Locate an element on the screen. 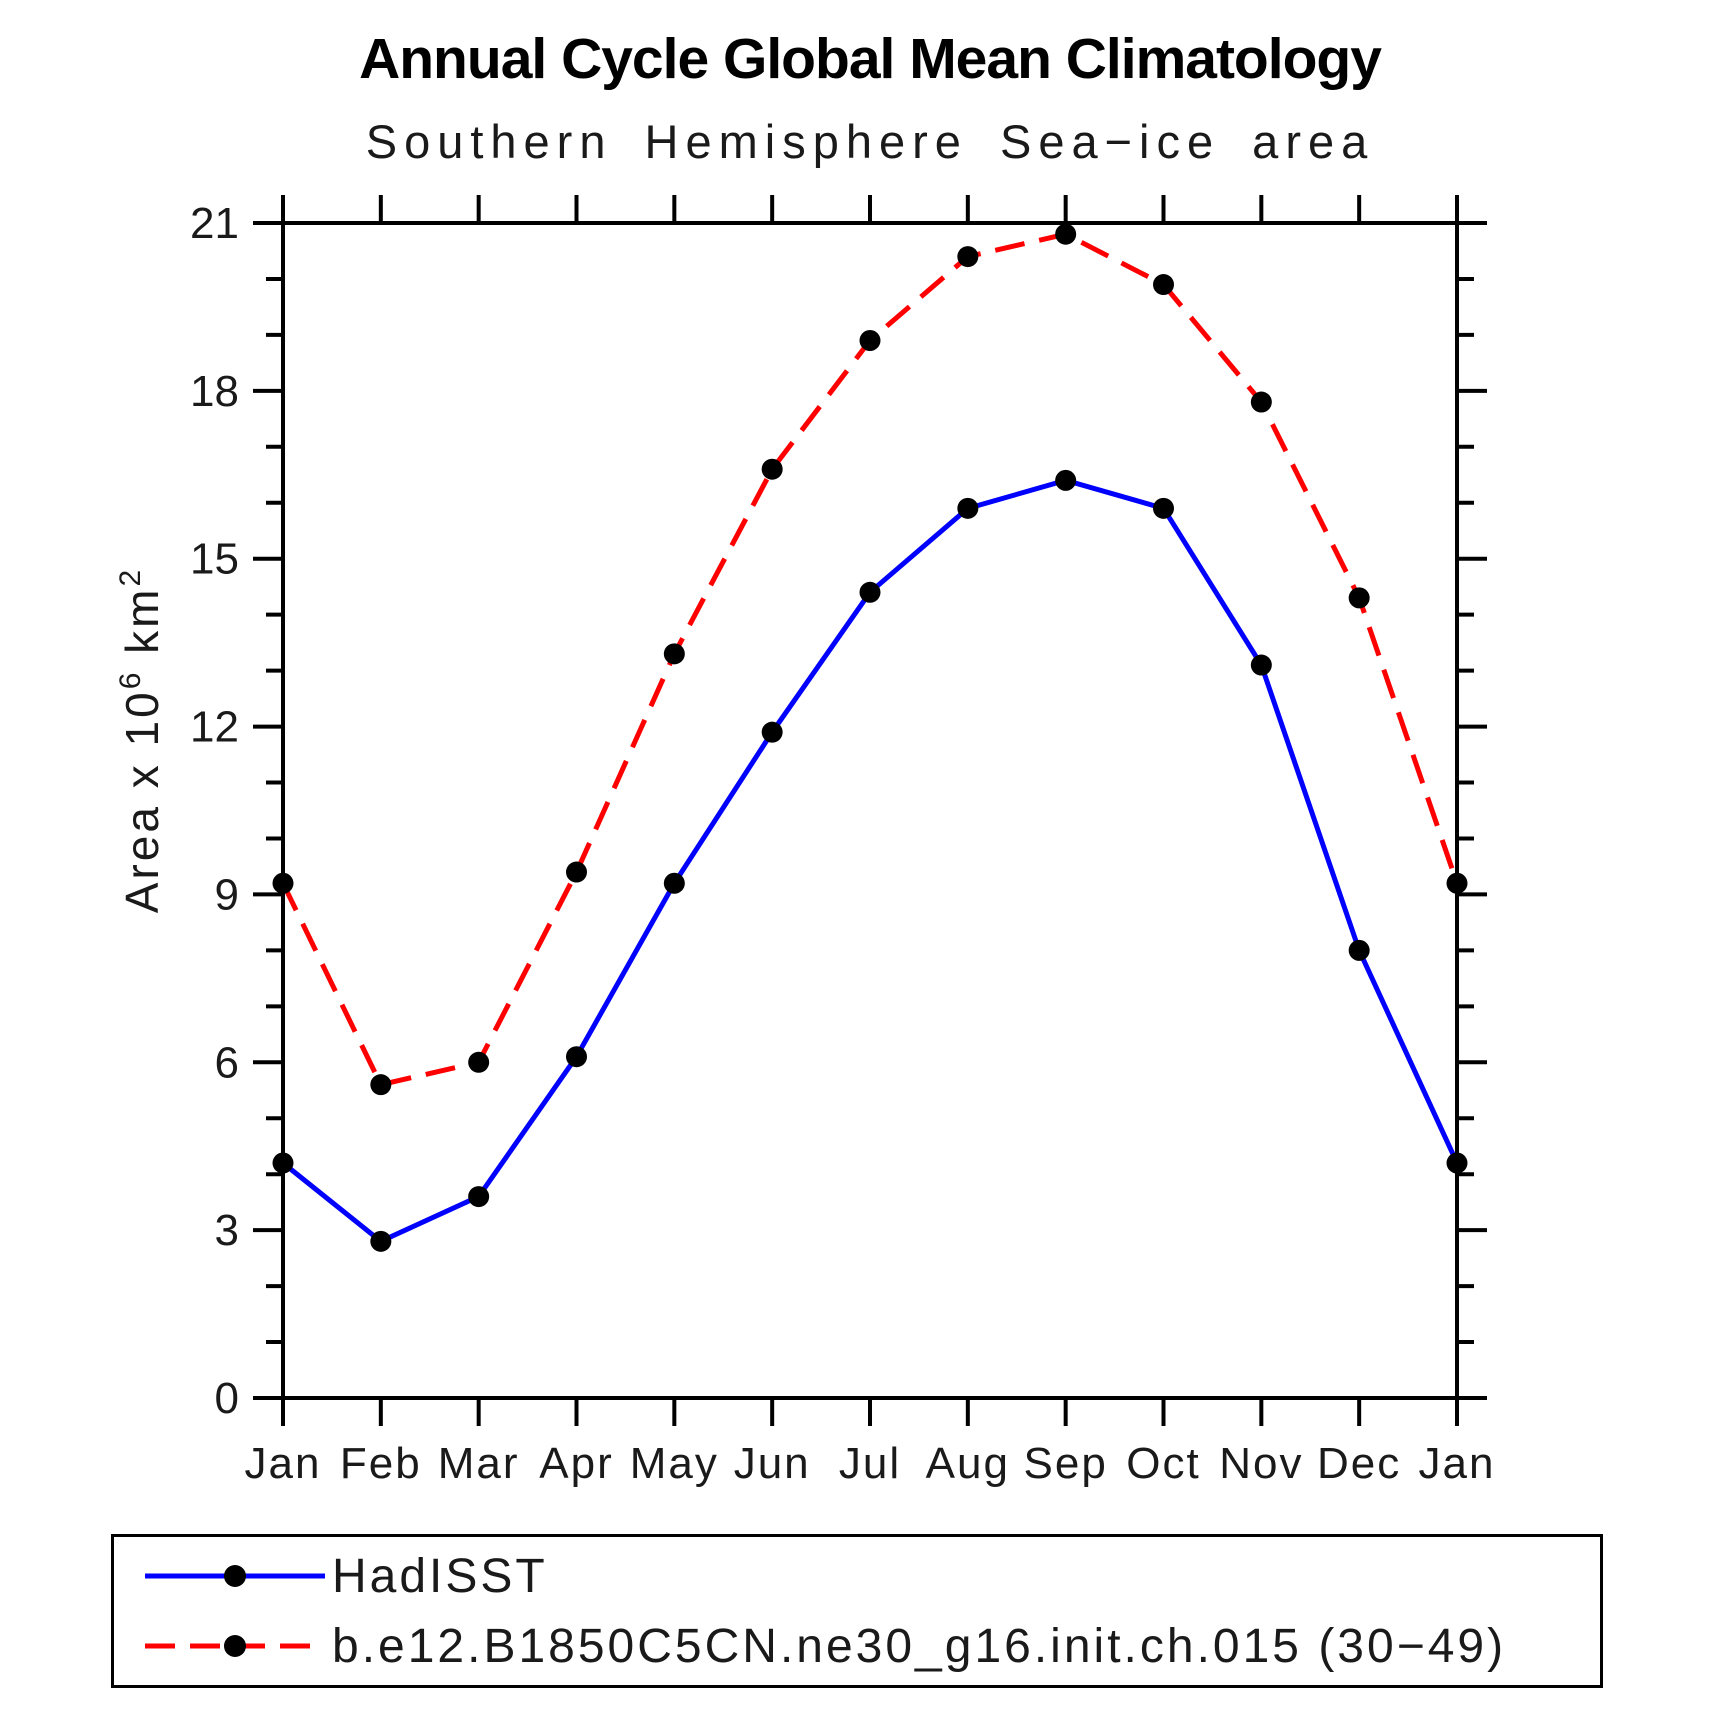  x-tick-label: Apr is located at coordinates (576, 1463).